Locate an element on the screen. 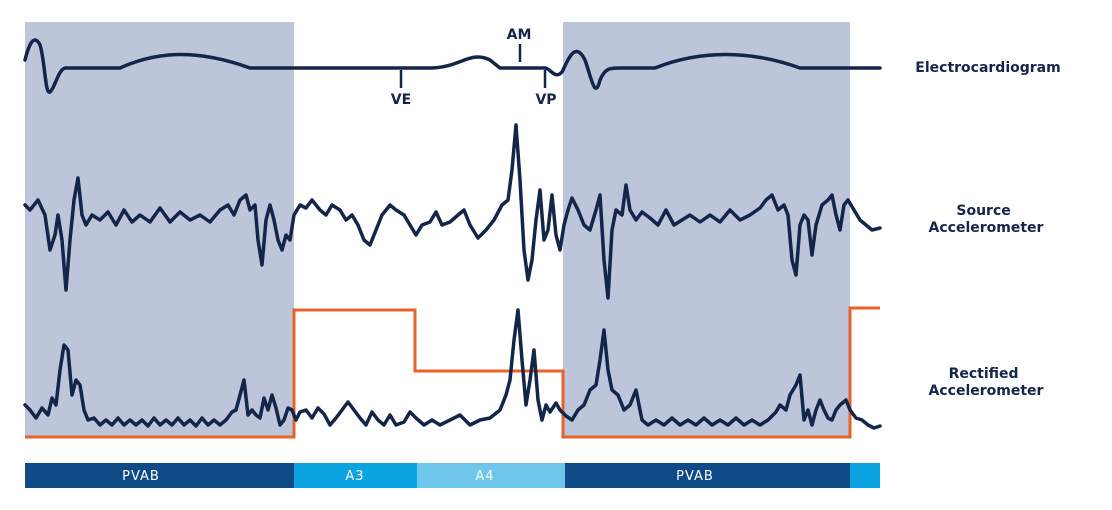 This screenshot has width=1112, height=510. trace-label: Rectified Accelerometer is located at coordinates (986, 382).